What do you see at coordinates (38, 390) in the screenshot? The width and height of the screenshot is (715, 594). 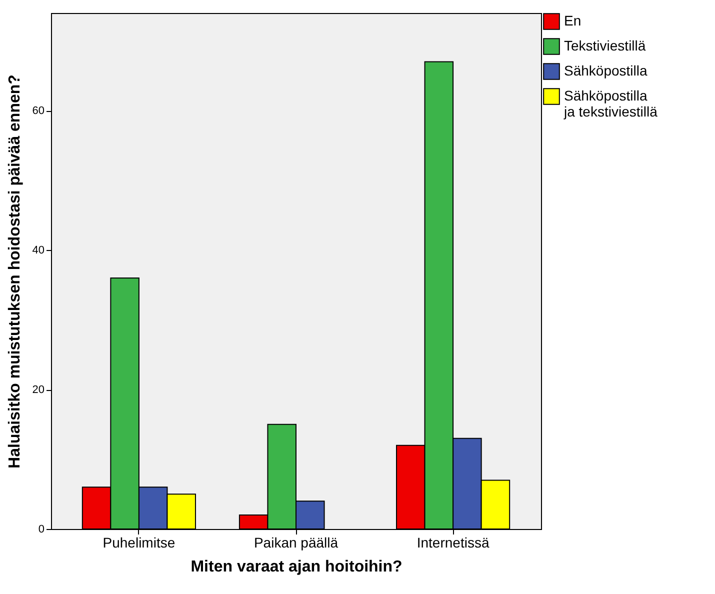 I see `y-tick-label: 20` at bounding box center [38, 390].